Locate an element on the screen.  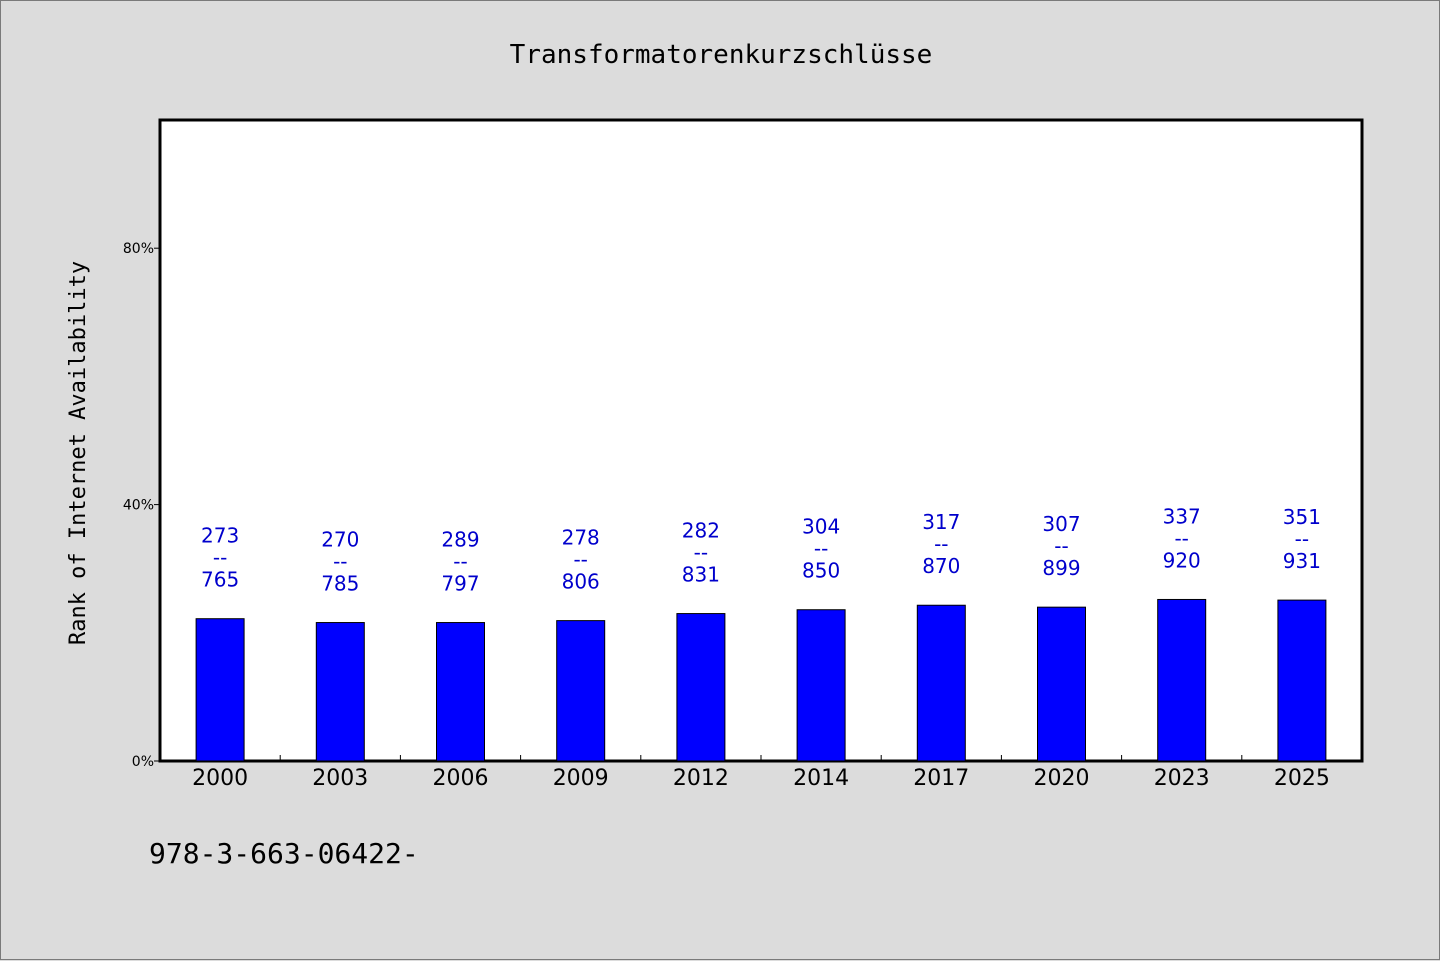
bar-label-top: 351 is located at coordinates (1302, 517).